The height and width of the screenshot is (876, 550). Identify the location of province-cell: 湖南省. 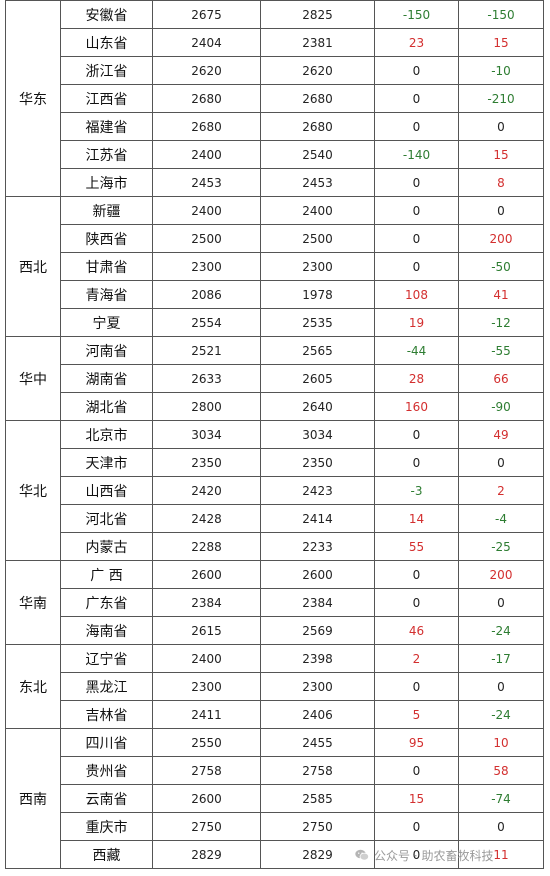
(106, 378).